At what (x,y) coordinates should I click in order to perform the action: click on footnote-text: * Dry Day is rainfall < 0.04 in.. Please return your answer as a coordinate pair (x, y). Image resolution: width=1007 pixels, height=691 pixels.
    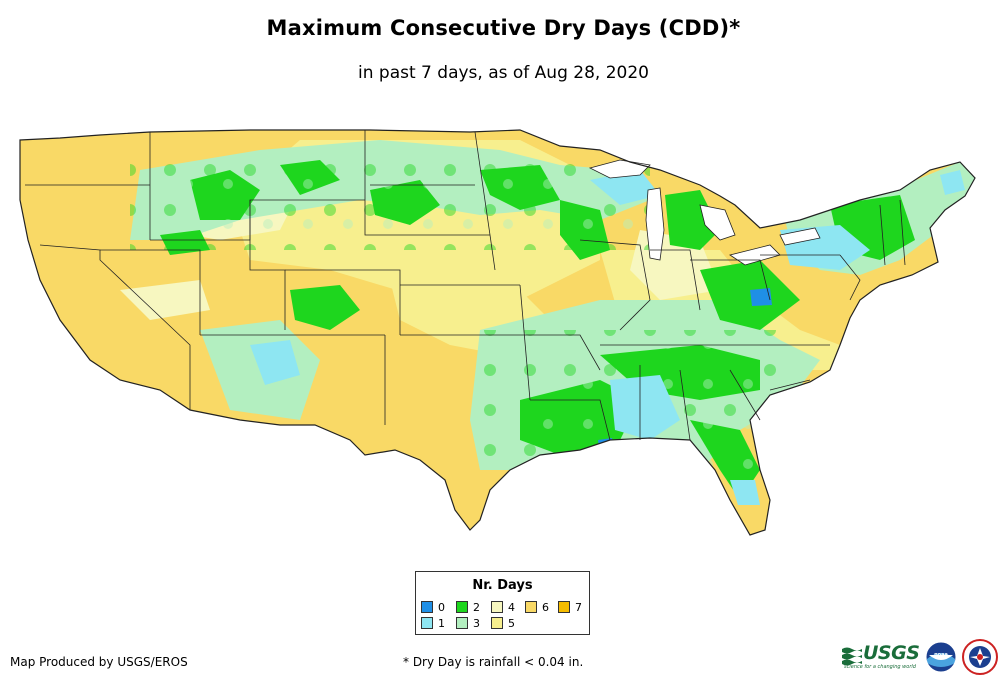
    Looking at the image, I should click on (493, 662).